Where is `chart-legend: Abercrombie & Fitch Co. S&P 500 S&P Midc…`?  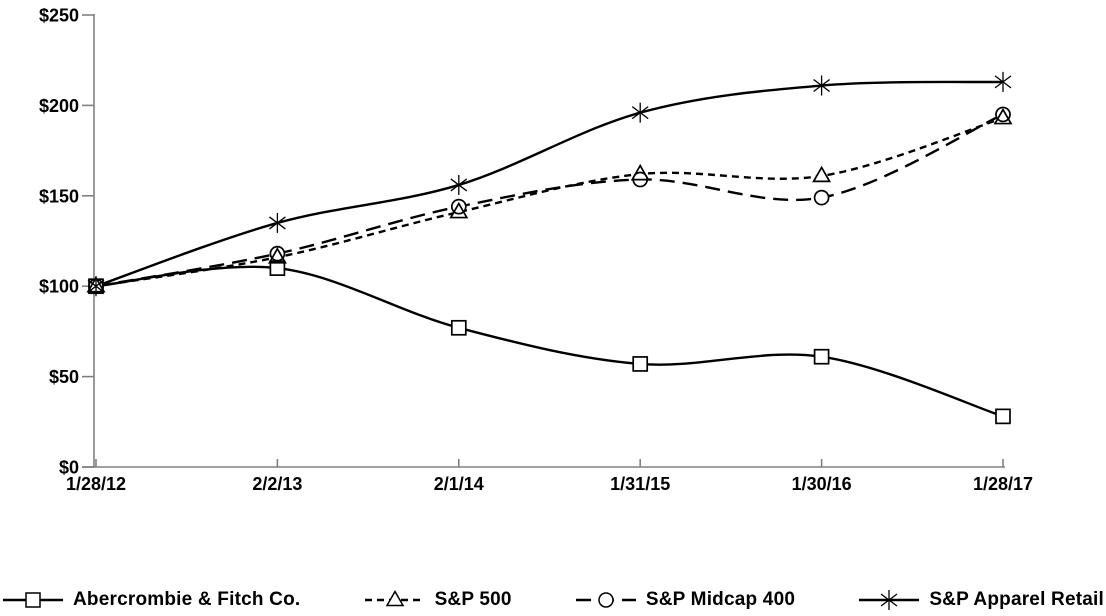 chart-legend: Abercrombie & Fitch Co. S&P 500 S&P Midc… is located at coordinates (553, 600).